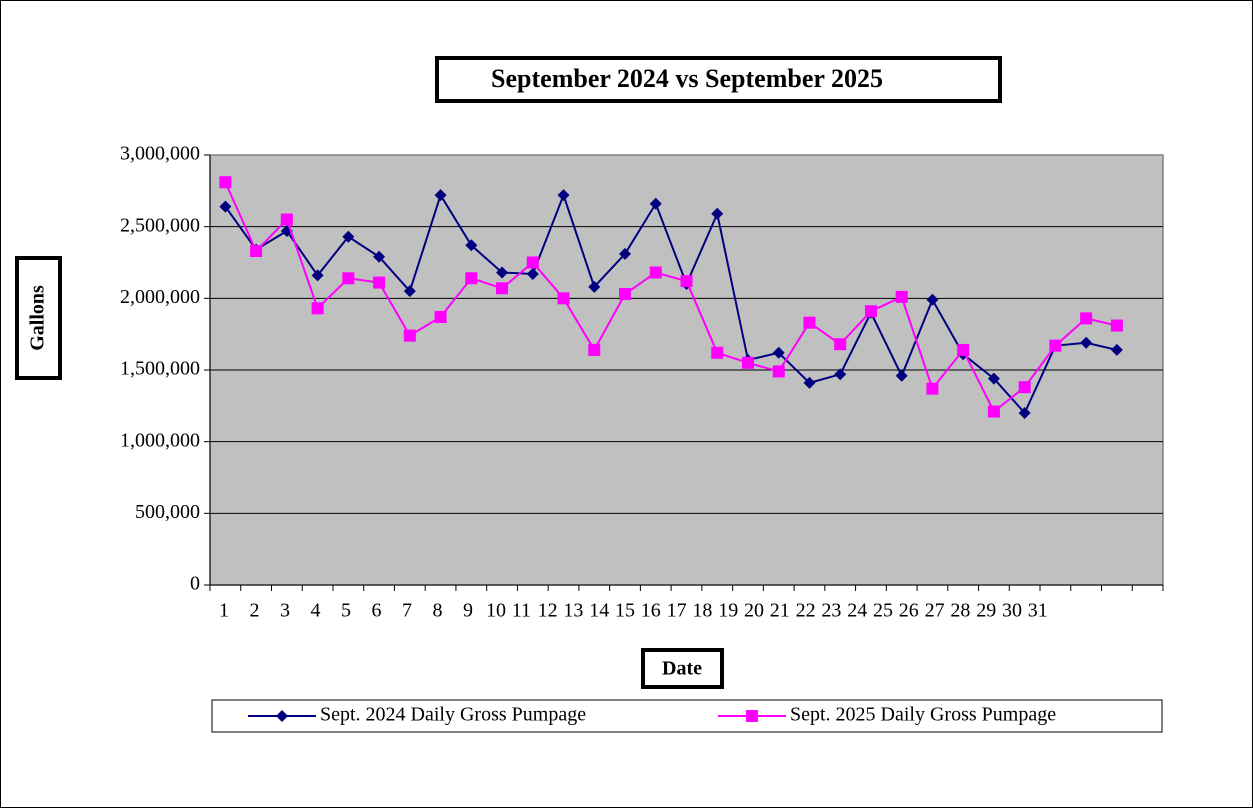  Describe the element at coordinates (625, 611) in the screenshot. I see `x-tick-label: 15` at that location.